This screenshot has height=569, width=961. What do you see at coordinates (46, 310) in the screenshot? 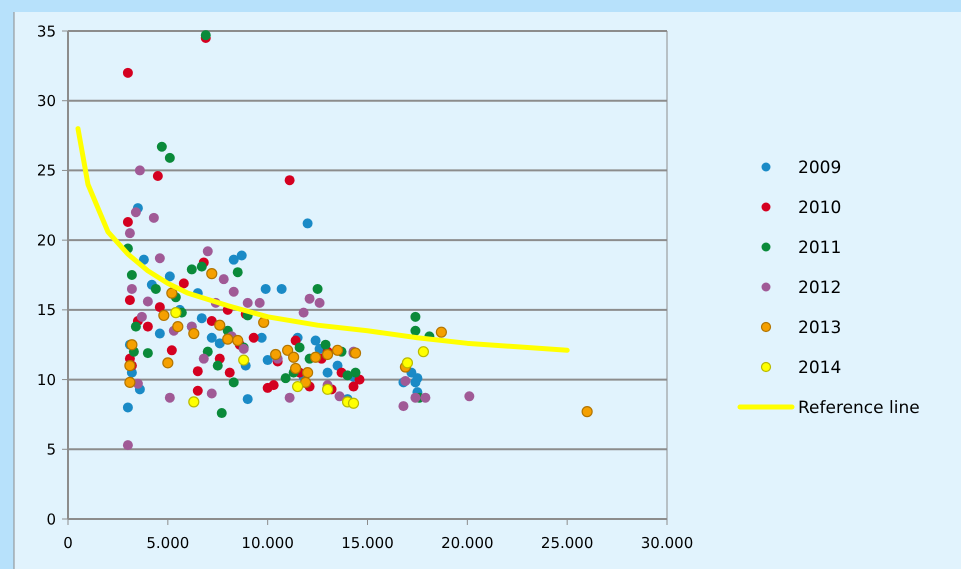
I see `y-tick-label: 15` at bounding box center [46, 310].